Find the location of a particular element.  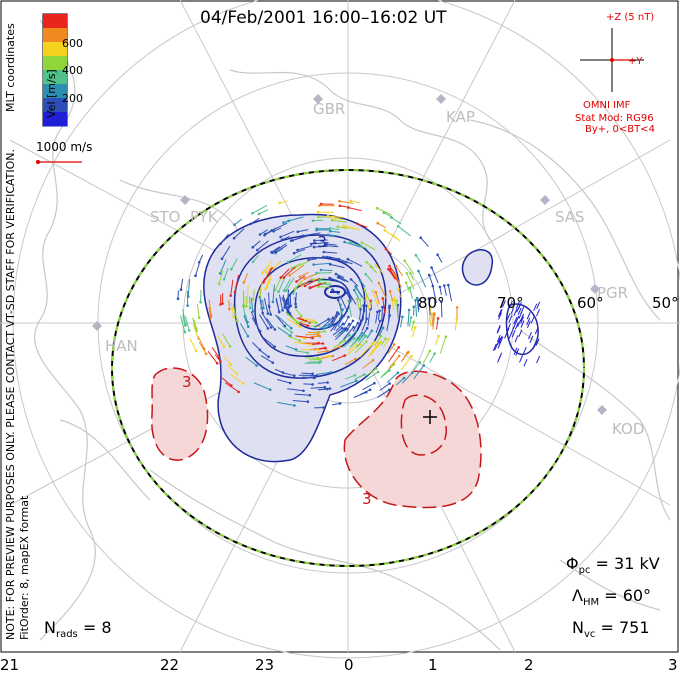

imf-model: Stat Mod: RG96 is located at coordinates (614, 118).